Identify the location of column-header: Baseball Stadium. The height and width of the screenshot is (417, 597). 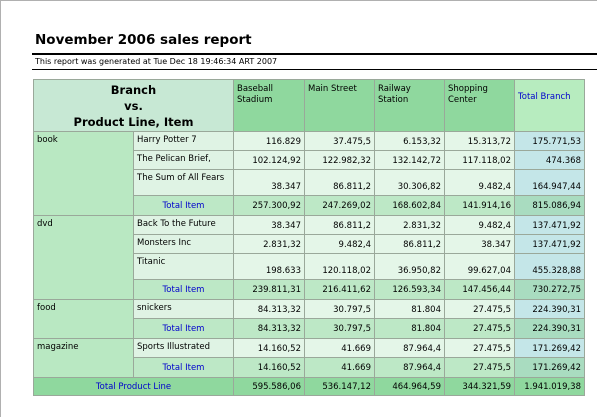
(269, 105).